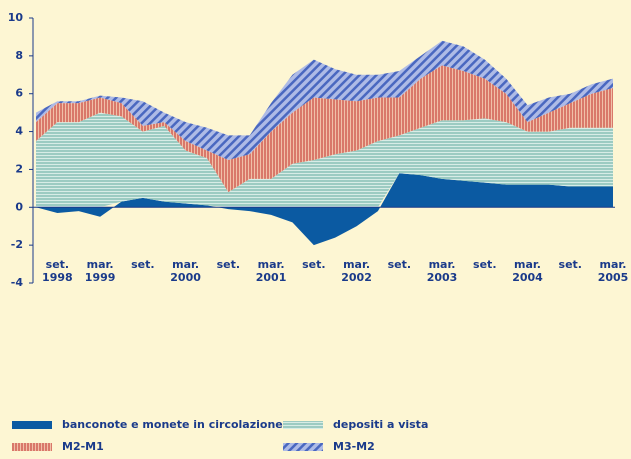  Describe the element at coordinates (57, 277) in the screenshot. I see `x-year-label: 1998` at that location.